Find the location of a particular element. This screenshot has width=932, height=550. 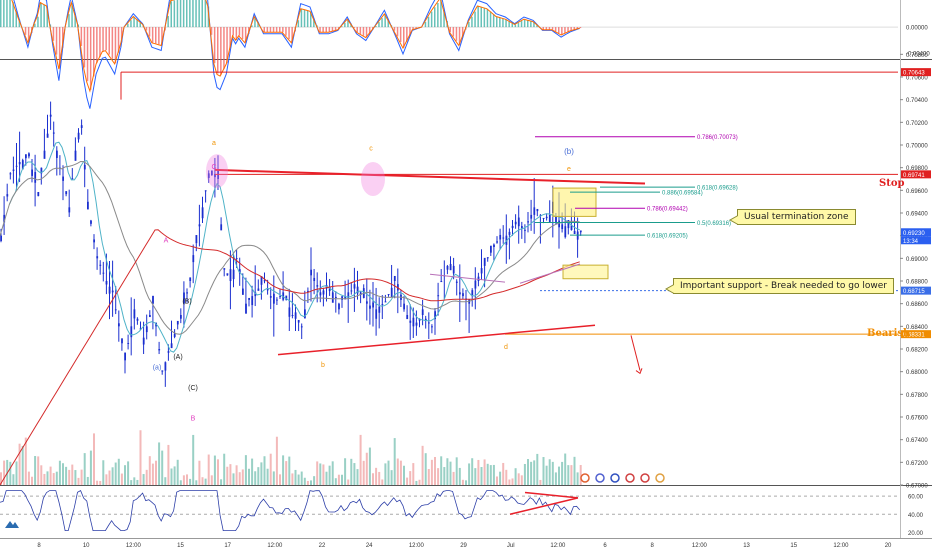

highlight-ellipse is located at coordinates (373, 179).